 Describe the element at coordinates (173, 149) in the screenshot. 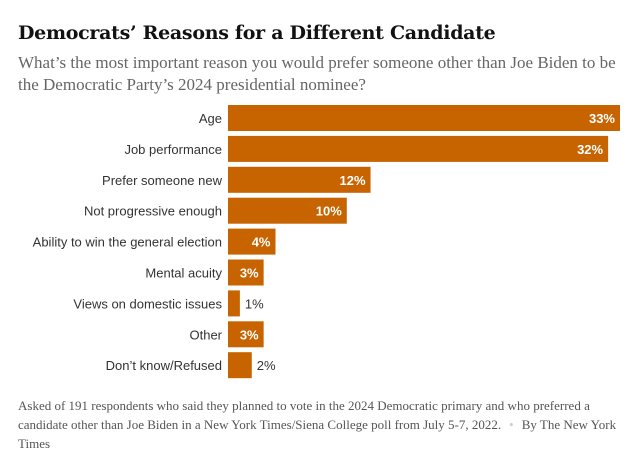

I see `category-label: Job performance` at that location.